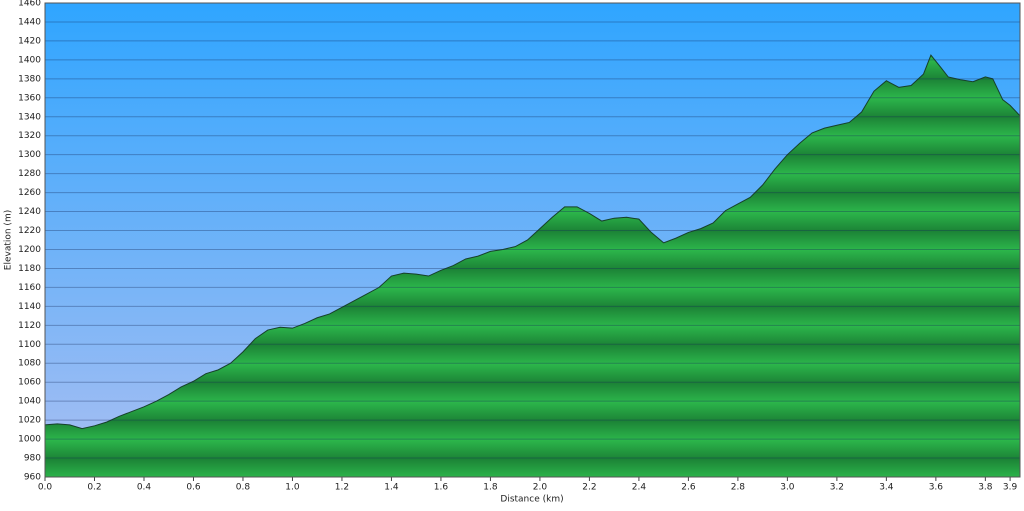 The height and width of the screenshot is (511, 1024). I want to click on x-tick-label: 2.4, so click(639, 488).